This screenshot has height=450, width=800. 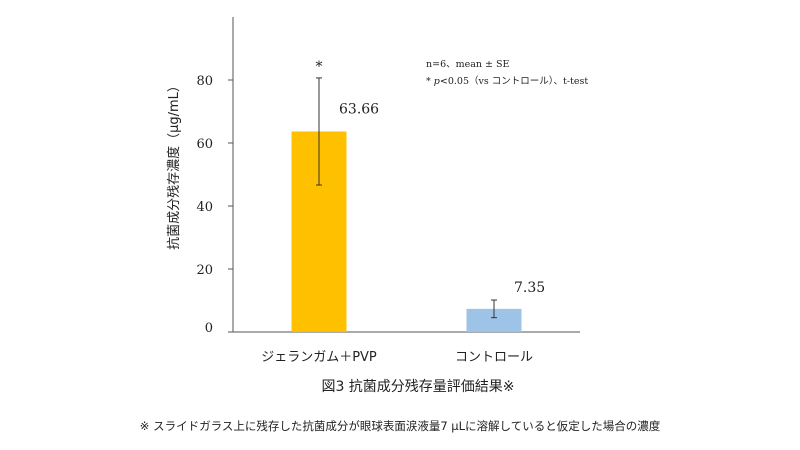 I want to click on category-labels: ジェランガム＋PVP コントロール, so click(x=397, y=357).